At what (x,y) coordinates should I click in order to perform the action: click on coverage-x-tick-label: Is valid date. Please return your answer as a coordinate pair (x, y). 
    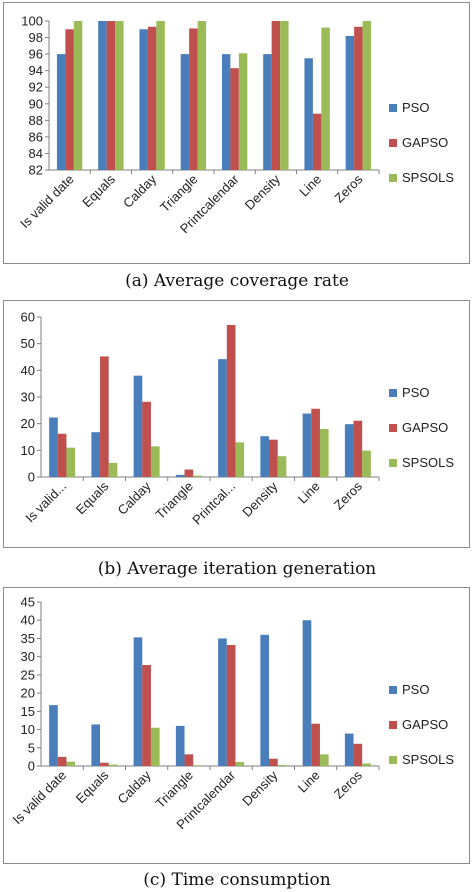
    Looking at the image, I should click on (47, 202).